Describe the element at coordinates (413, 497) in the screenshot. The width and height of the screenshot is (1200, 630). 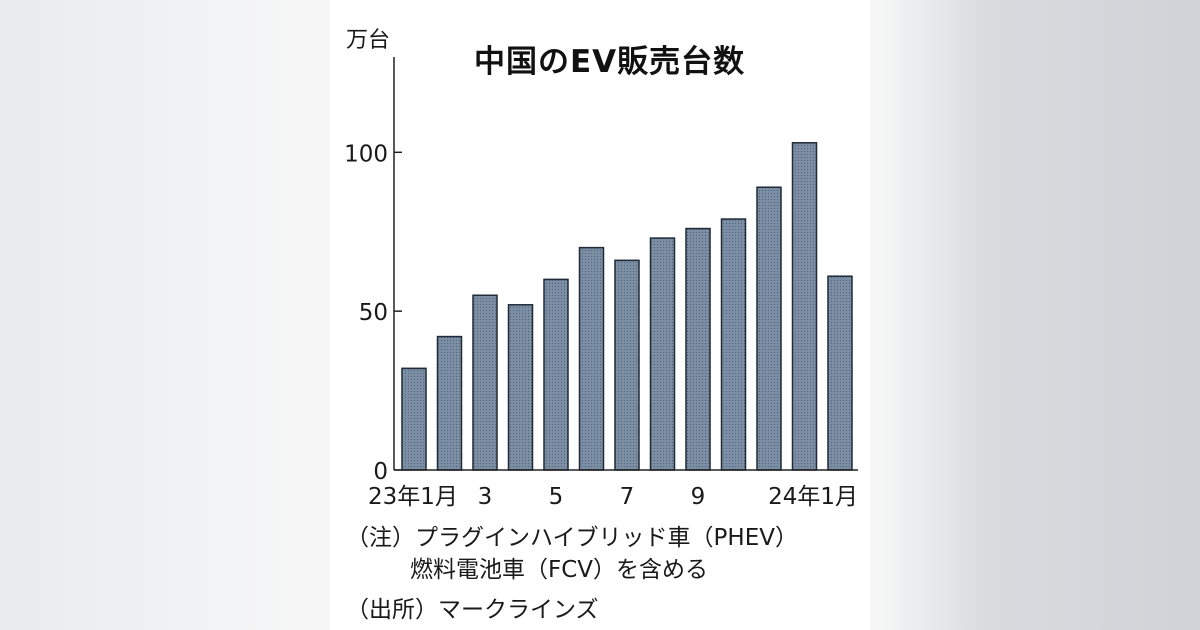
I see `x-tick-label: 23年1月` at that location.